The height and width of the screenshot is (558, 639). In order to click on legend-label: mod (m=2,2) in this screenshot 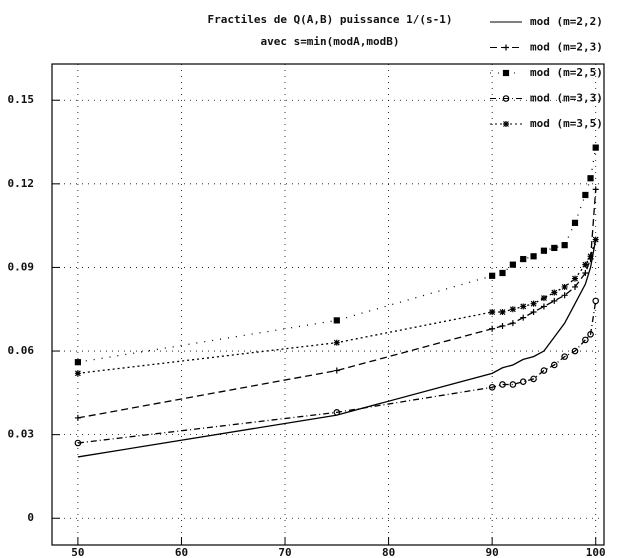, I will do `click(566, 21)`.